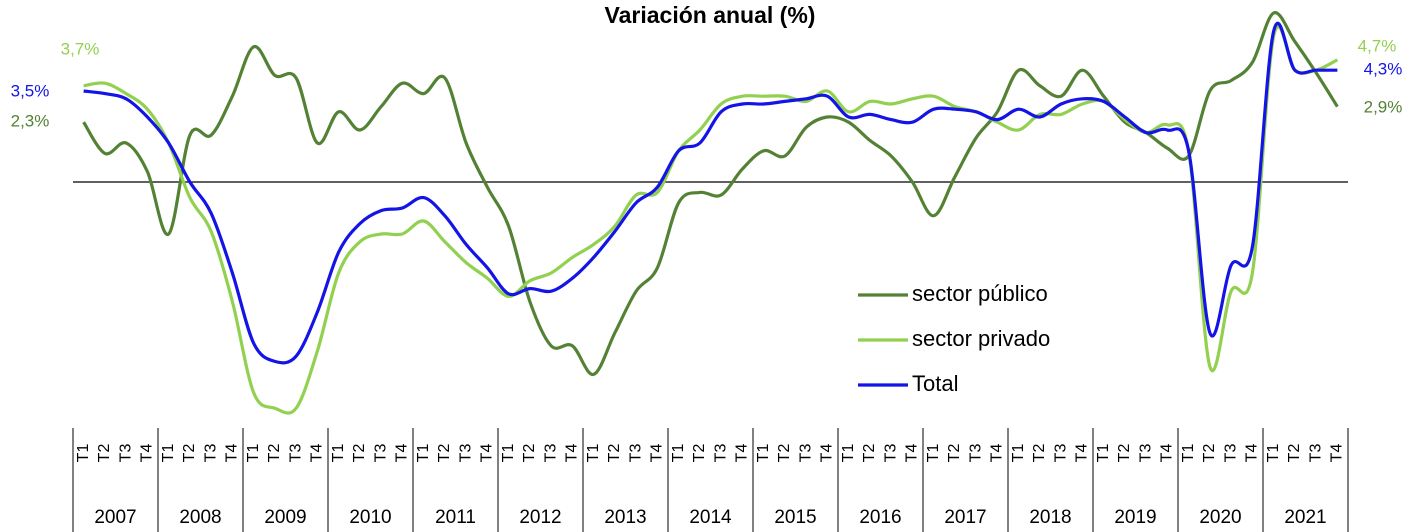  Describe the element at coordinates (965, 517) in the screenshot. I see `x-group-label: 2017` at that location.